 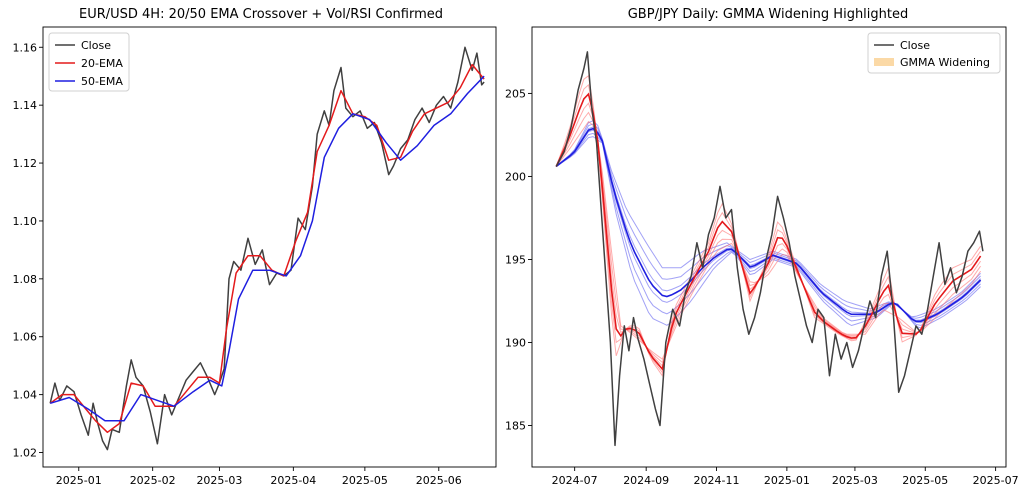 I want to click on y-tick-label: 1.06, so click(x=25, y=337).